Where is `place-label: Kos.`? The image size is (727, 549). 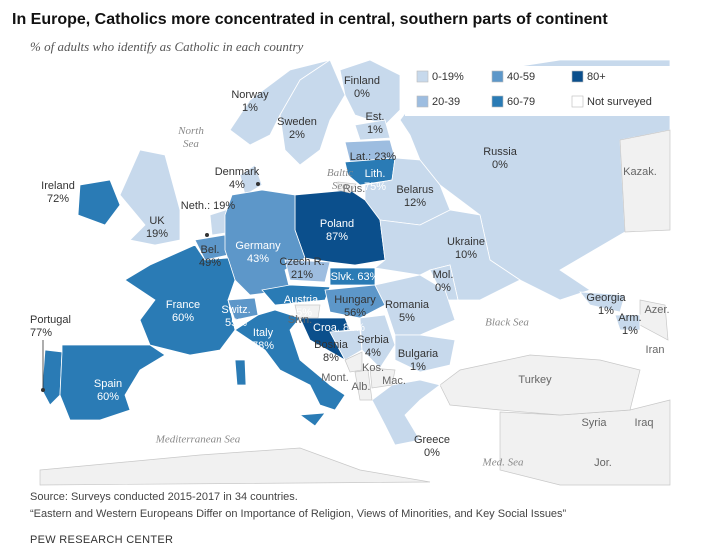 place-label: Kos. is located at coordinates (373, 368).